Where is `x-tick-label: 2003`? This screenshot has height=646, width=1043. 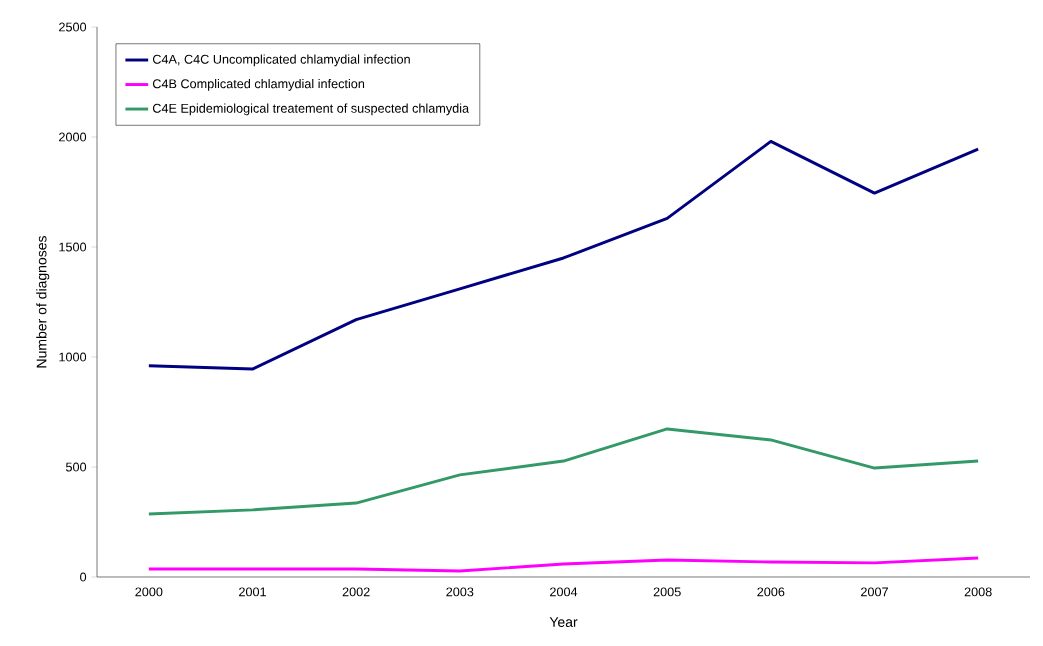 x-tick-label: 2003 is located at coordinates (460, 592).